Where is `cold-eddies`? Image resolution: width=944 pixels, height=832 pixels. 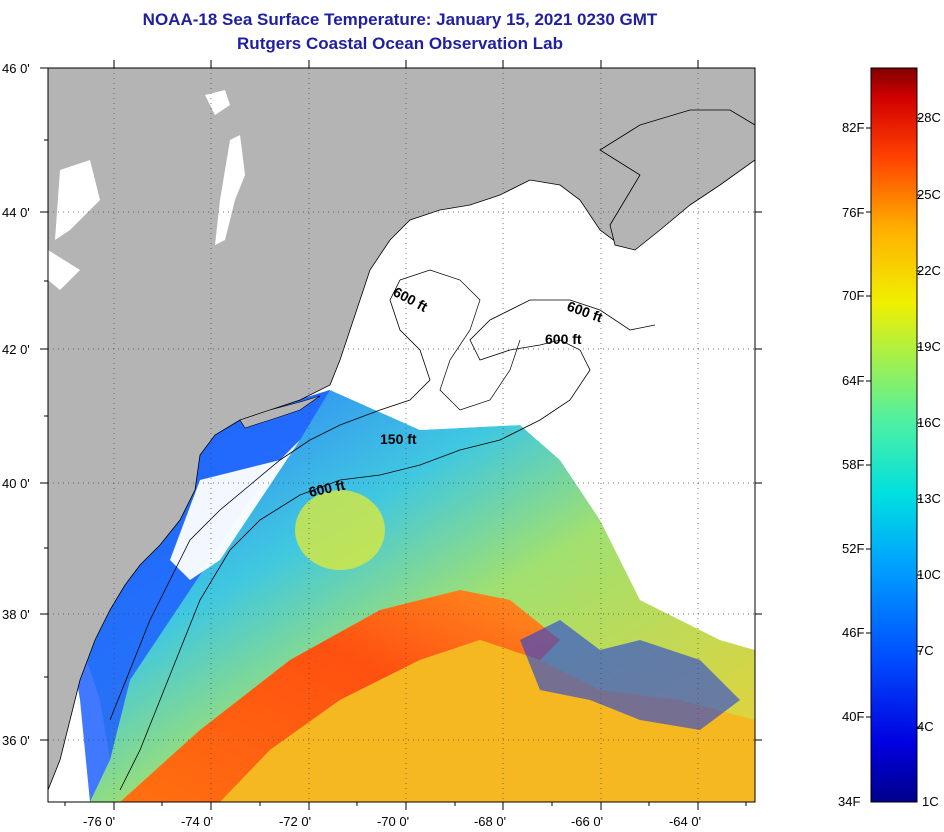 cold-eddies is located at coordinates (630, 675).